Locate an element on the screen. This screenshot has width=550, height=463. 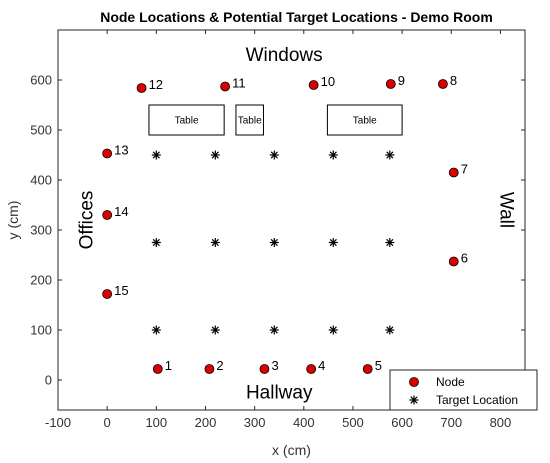
node-label: 12 is located at coordinates (156, 84).